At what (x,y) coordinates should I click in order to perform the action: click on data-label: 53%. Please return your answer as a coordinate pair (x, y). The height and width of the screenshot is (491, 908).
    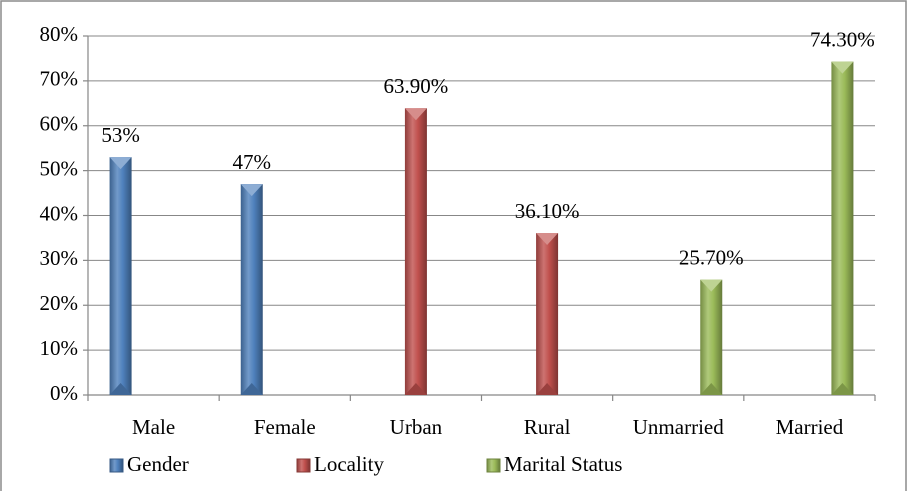
    Looking at the image, I should click on (120, 135).